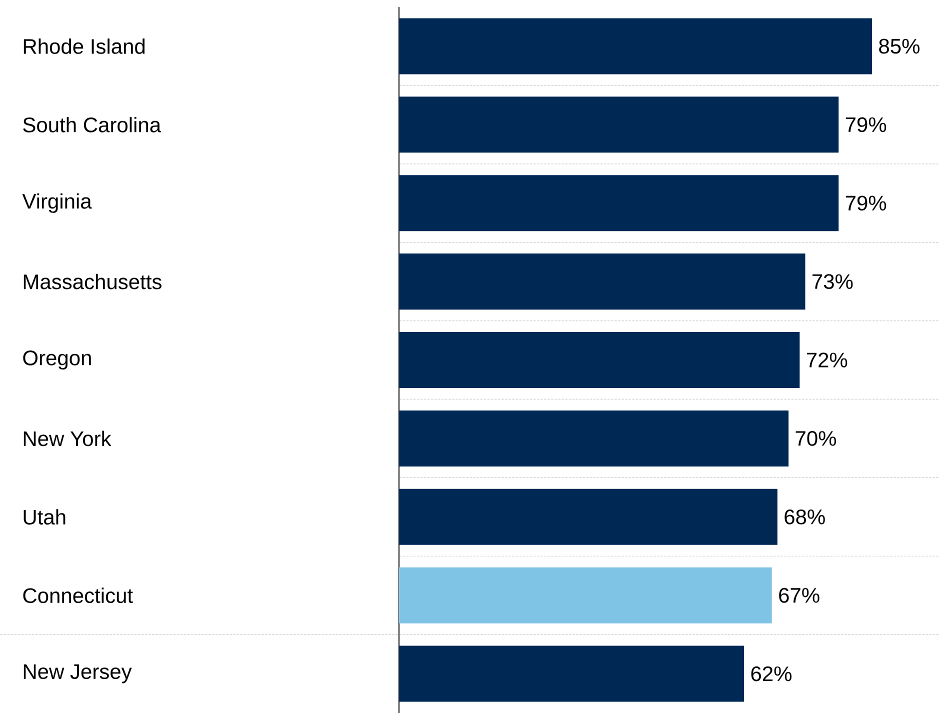 The height and width of the screenshot is (713, 939). Describe the element at coordinates (78, 596) in the screenshot. I see `y-tick-label: Connecticut` at that location.